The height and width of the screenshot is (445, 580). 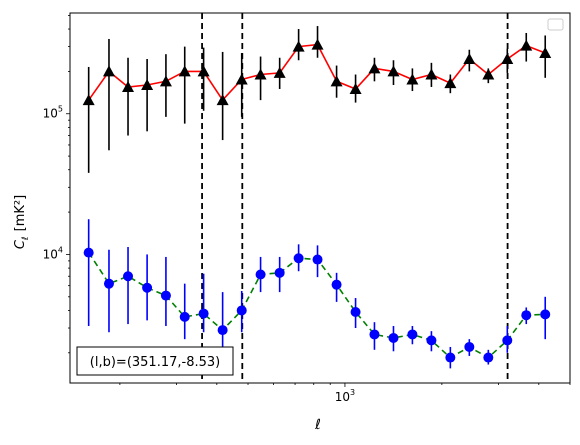 I want to click on annotation-text: (l,b)=(351.17,-8.53), so click(x=155, y=362).